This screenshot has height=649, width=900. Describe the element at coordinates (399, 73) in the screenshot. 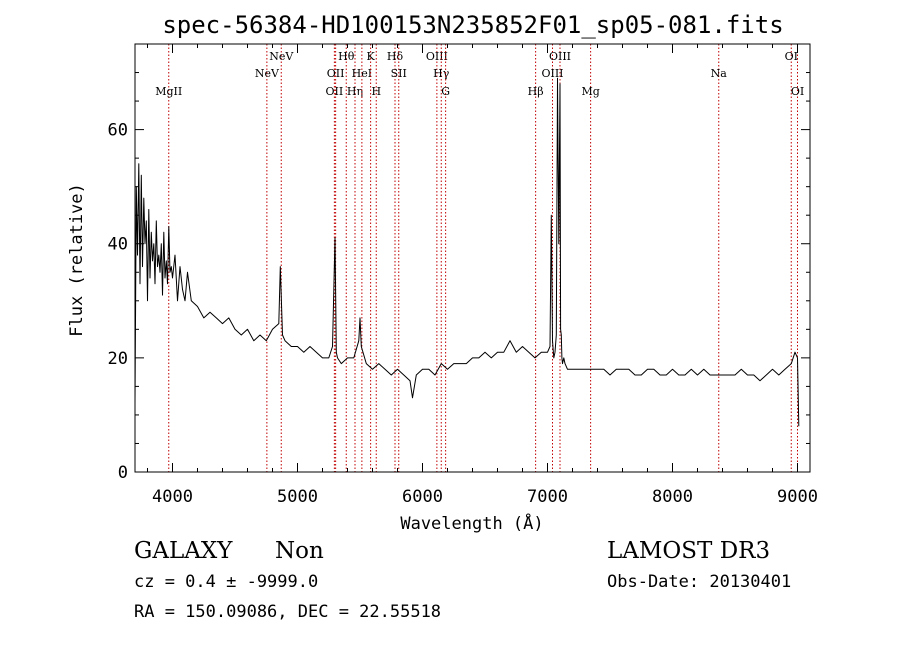

I see `line-label: SII` at that location.